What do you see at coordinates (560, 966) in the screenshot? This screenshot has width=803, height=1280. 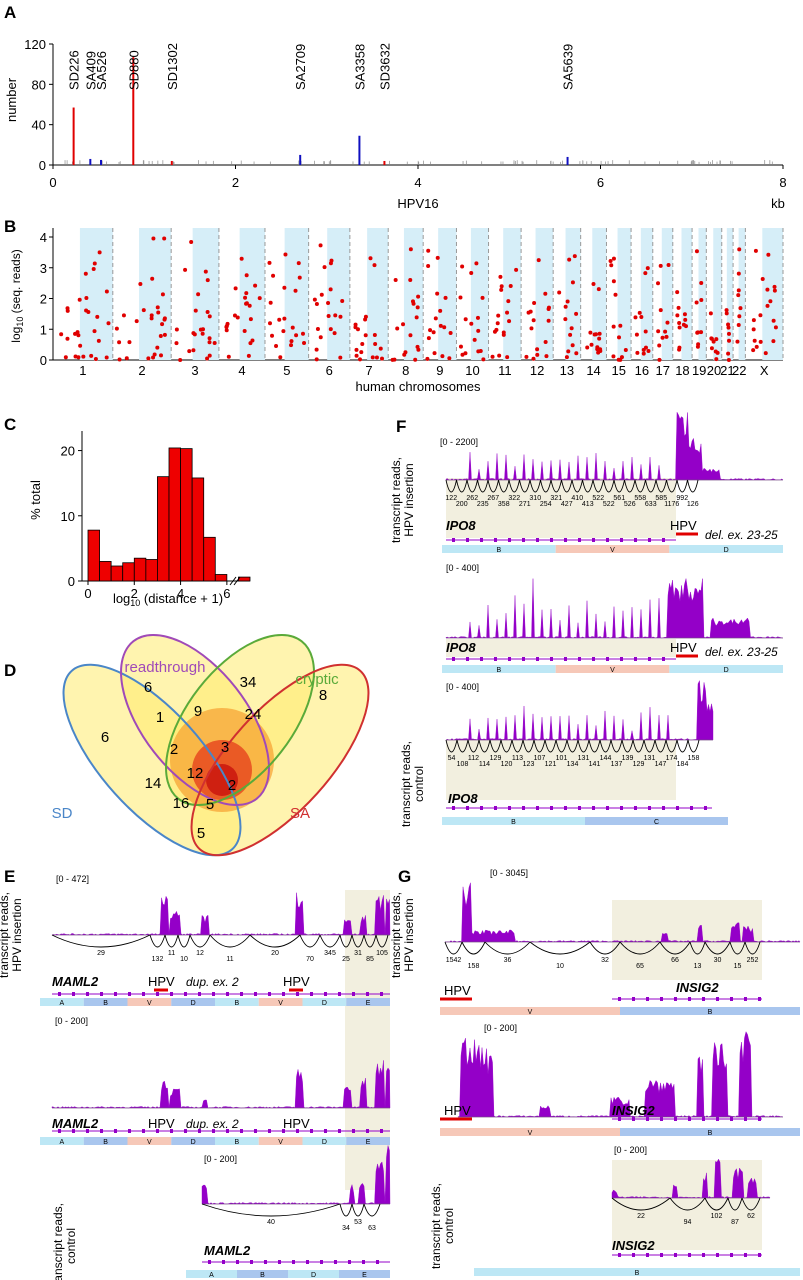 I see `junction-count: 10` at bounding box center [560, 966].